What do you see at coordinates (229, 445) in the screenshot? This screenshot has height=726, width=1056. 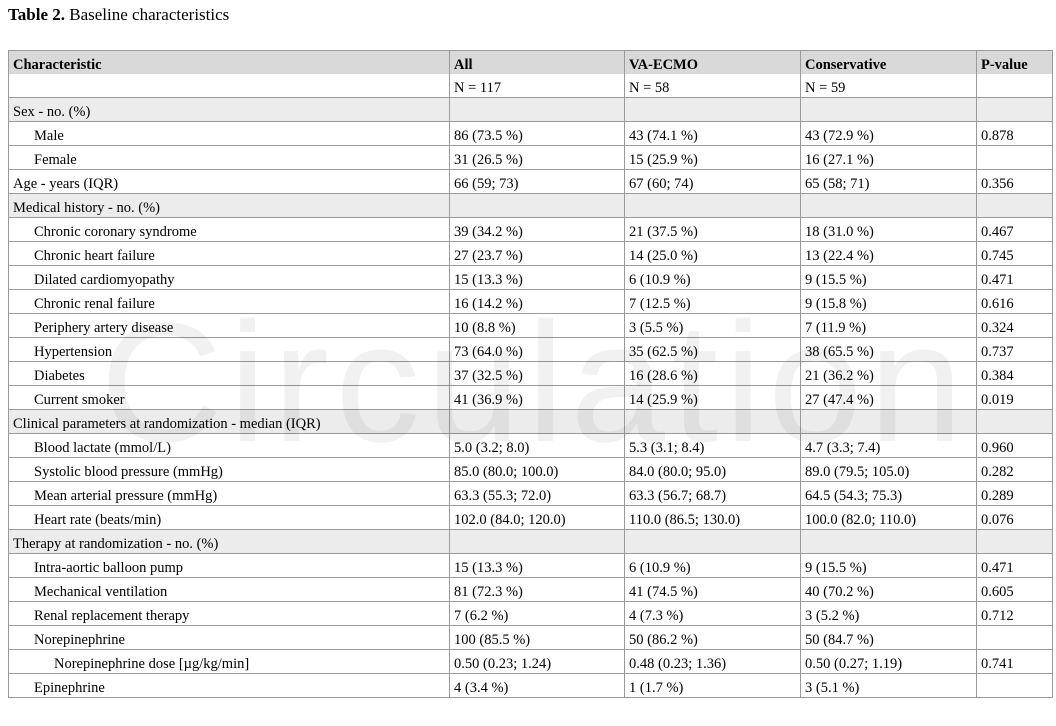 I see `row-label: Blood lactate (mmol/L)` at bounding box center [229, 445].